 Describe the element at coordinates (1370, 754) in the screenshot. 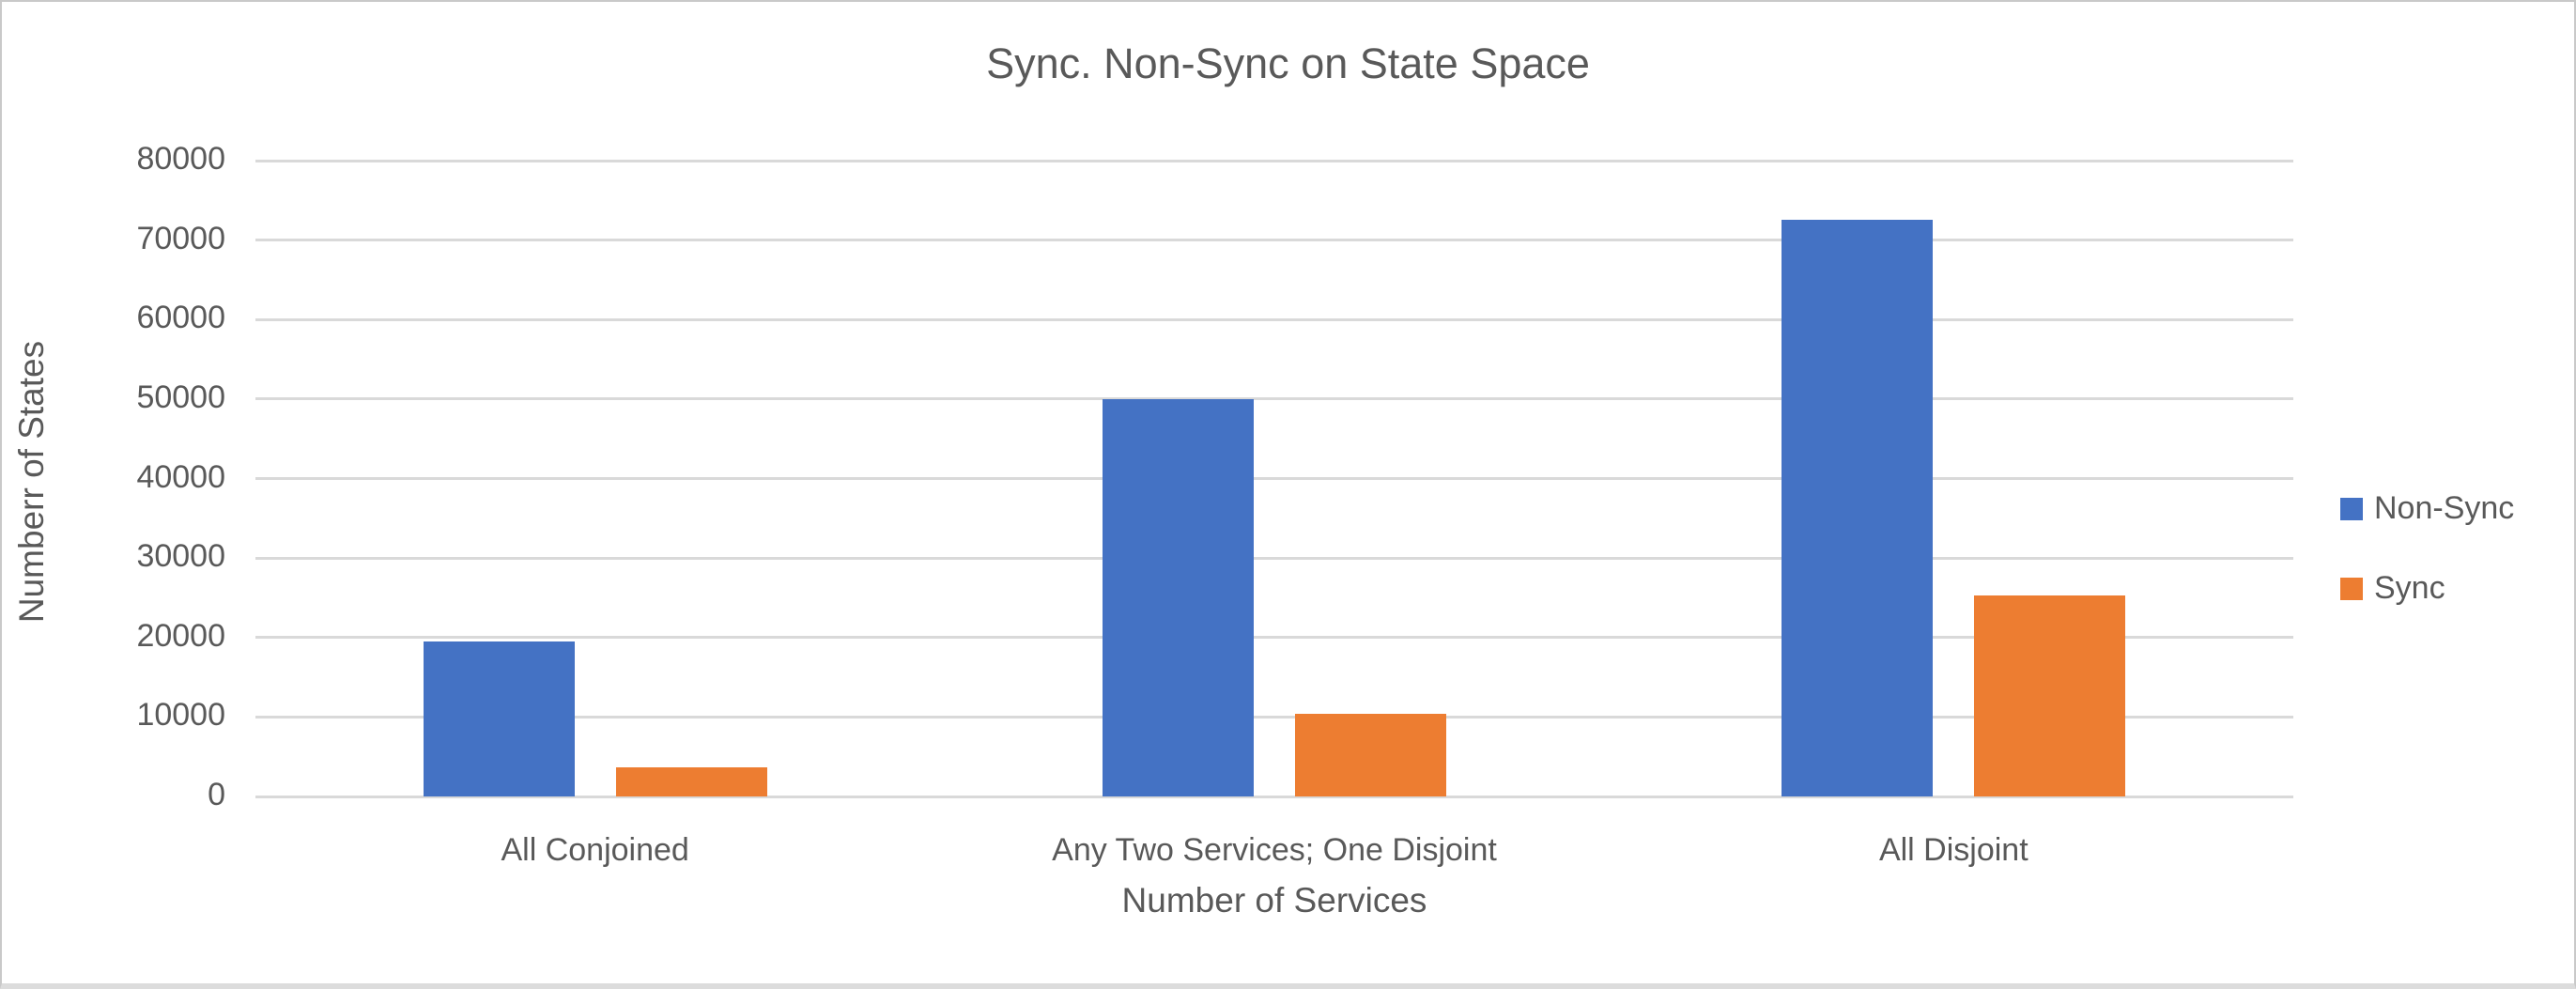

I see `bar-sync-any-two-services-one-disjoint` at that location.